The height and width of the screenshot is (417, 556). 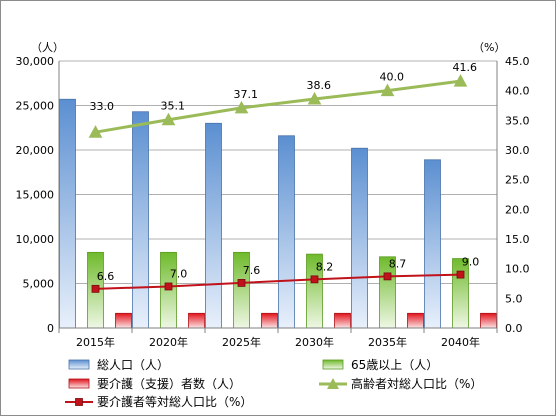 What do you see at coordinates (514, 328) in the screenshot?
I see `right-axis-tick-label: 0.0` at bounding box center [514, 328].